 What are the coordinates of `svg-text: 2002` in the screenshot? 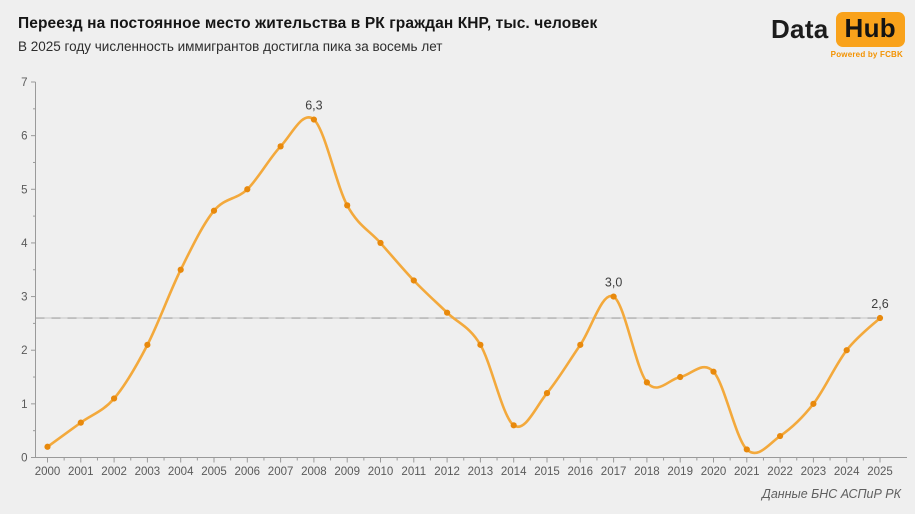 It's located at (114, 472).